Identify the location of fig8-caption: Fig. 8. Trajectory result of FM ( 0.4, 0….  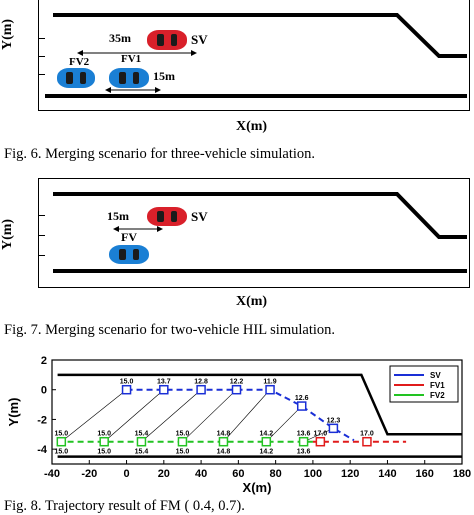
(124, 506).